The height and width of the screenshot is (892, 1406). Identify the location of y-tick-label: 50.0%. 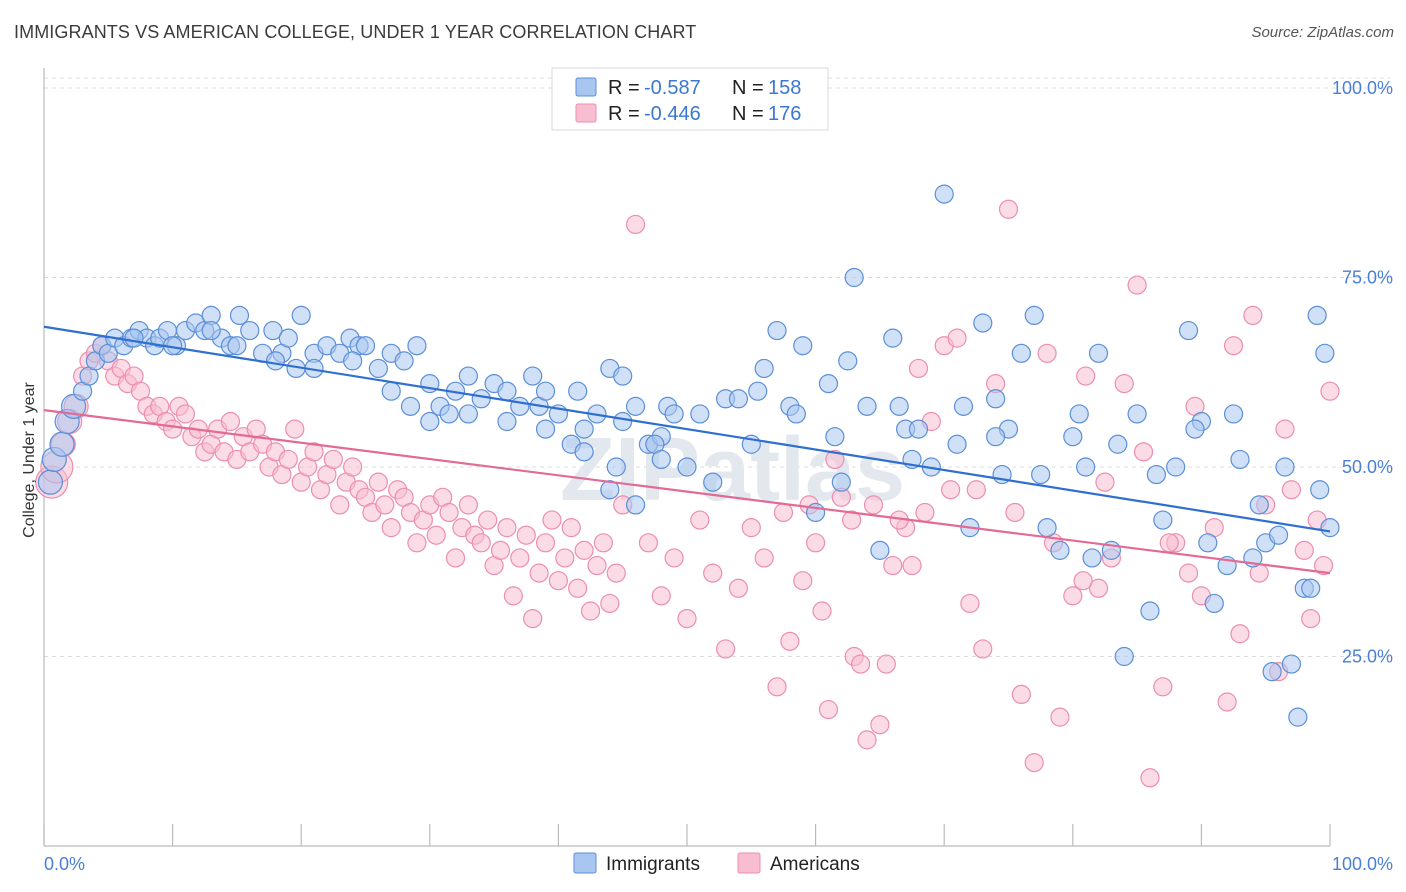
(1367, 467).